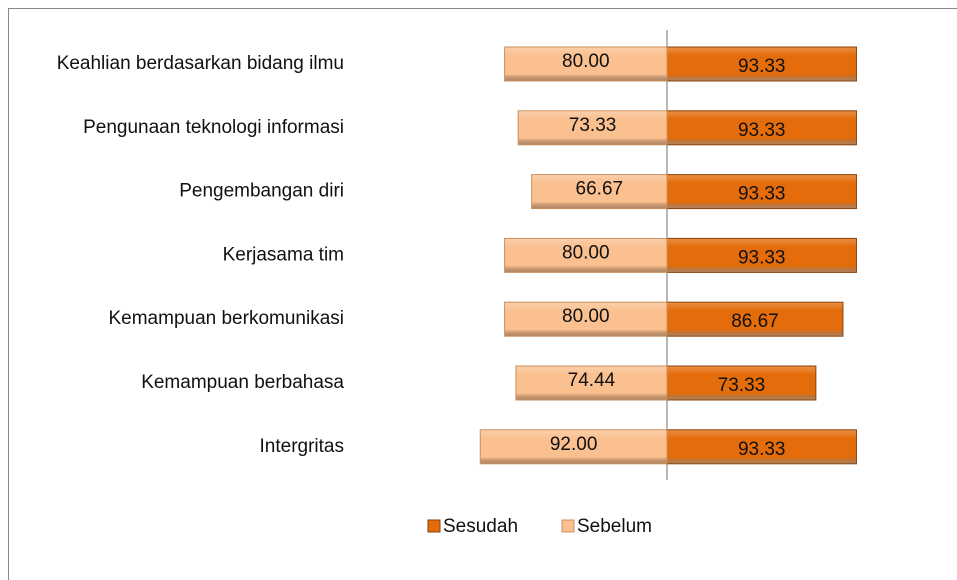 The width and height of the screenshot is (957, 580). Describe the element at coordinates (614, 526) in the screenshot. I see `legend-label: Sebelum` at that location.